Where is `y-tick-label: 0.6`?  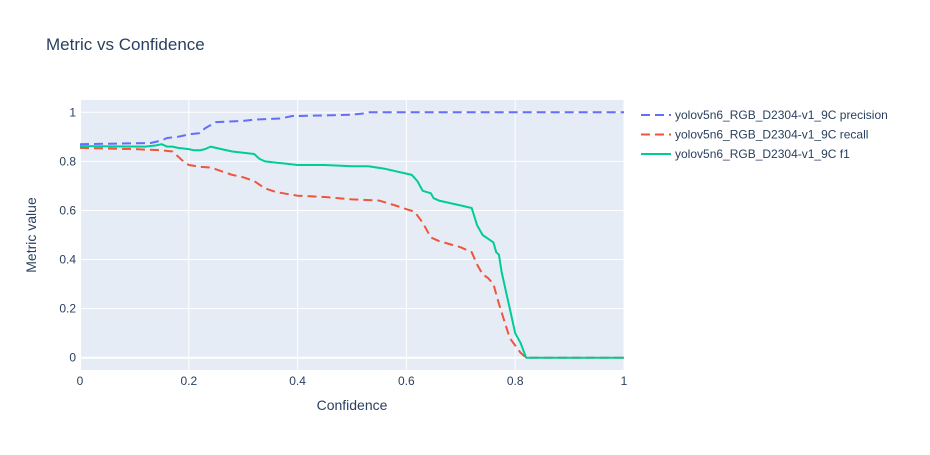 y-tick-label: 0.6 is located at coordinates (67, 210).